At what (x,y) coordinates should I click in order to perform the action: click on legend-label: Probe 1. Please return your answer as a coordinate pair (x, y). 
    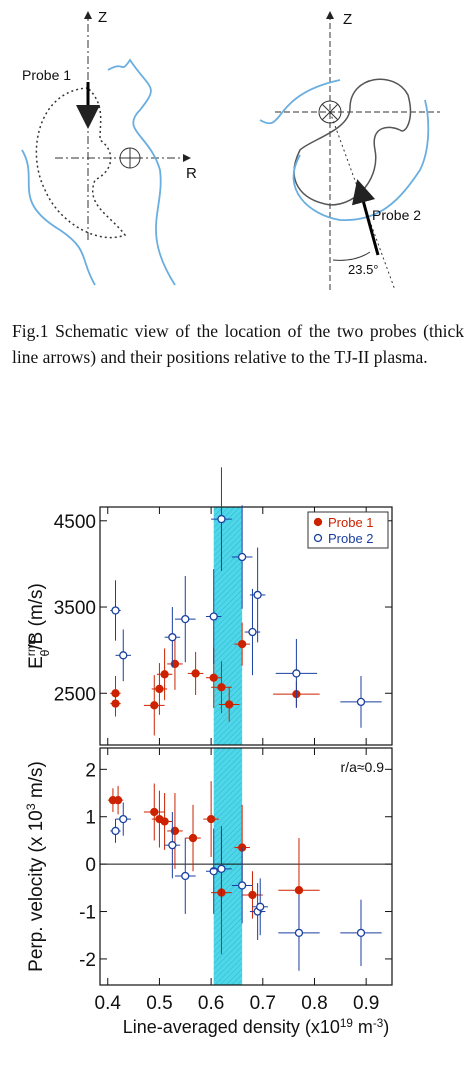
    Looking at the image, I should click on (351, 522).